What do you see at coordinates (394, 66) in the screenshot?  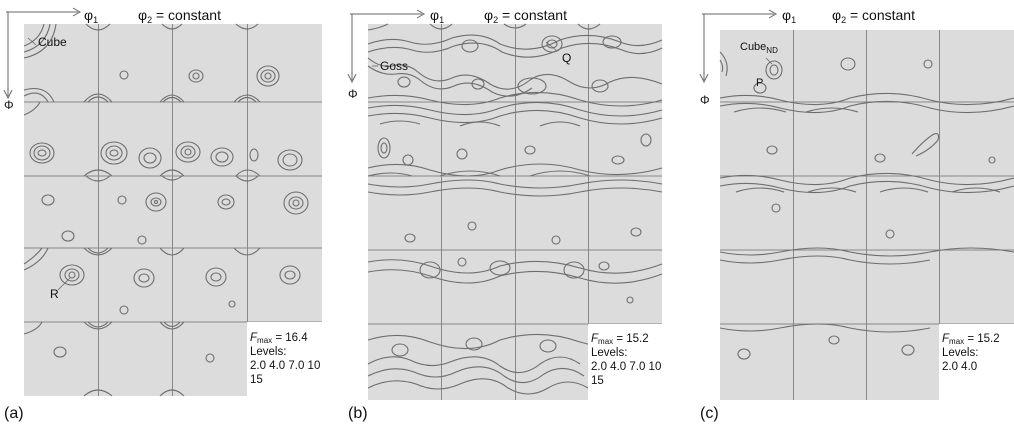 I see `annotation-goss-b: Goss` at bounding box center [394, 66].